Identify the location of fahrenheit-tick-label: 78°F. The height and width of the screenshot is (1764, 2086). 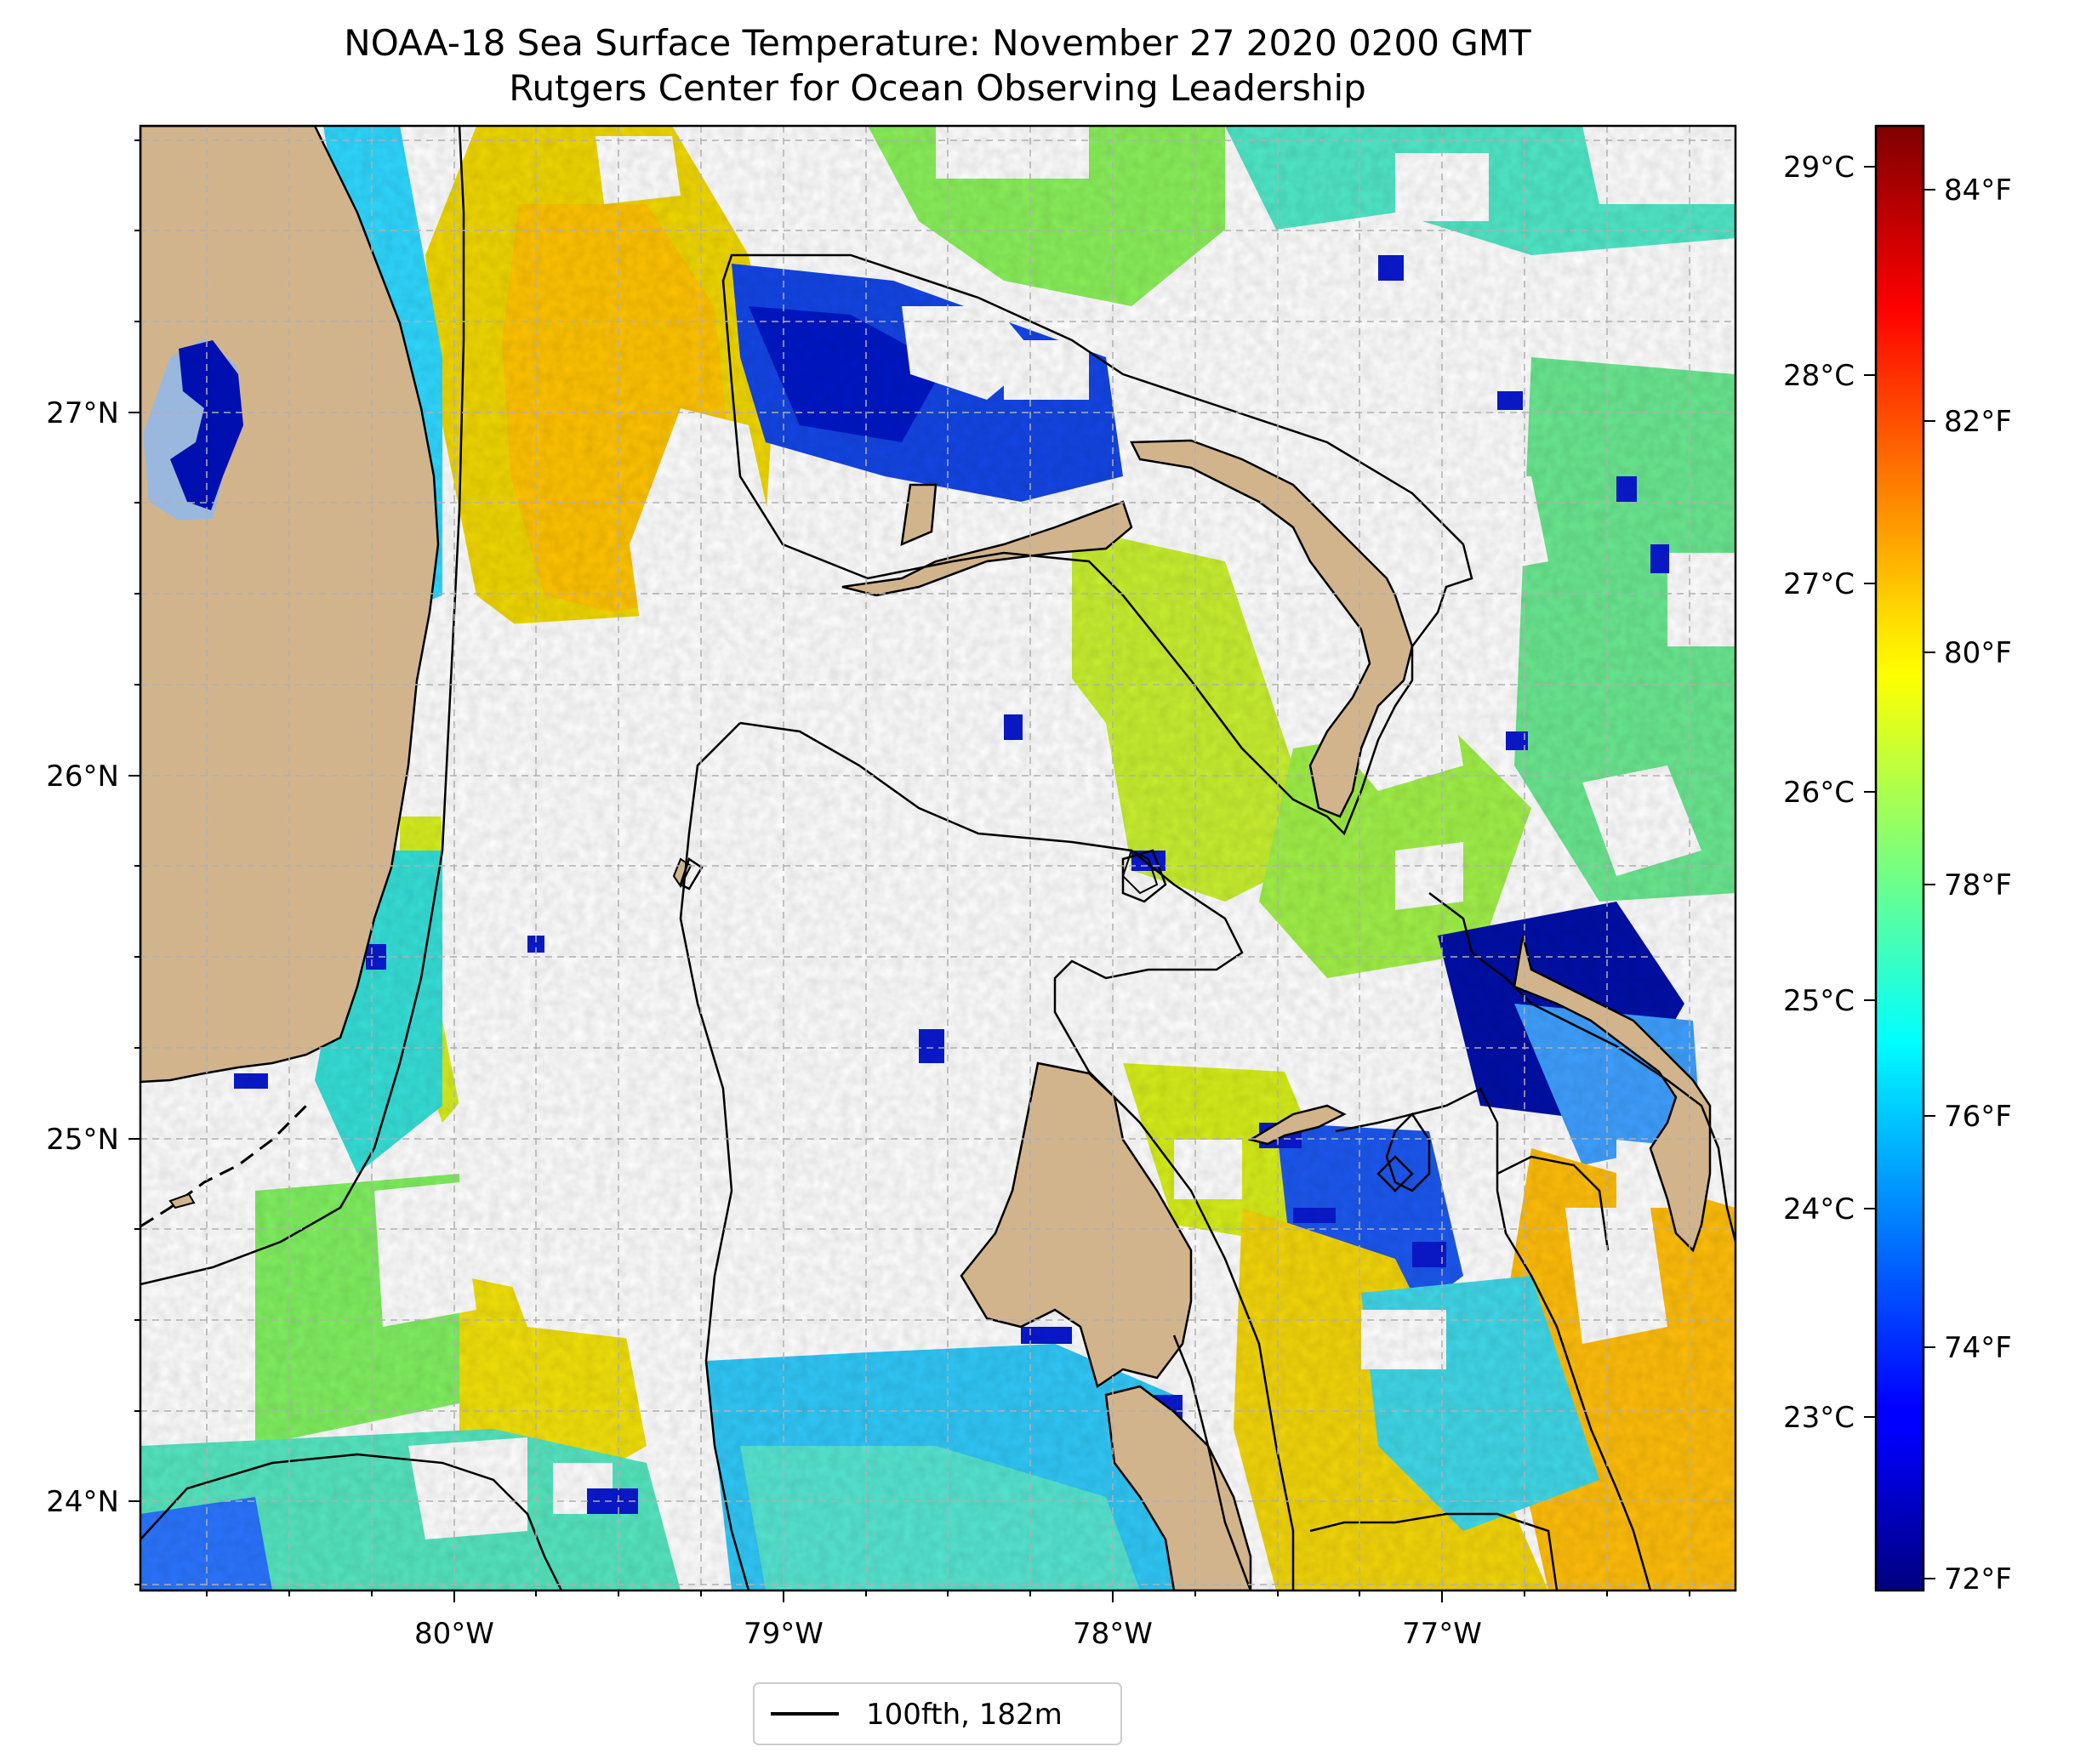
(1978, 885).